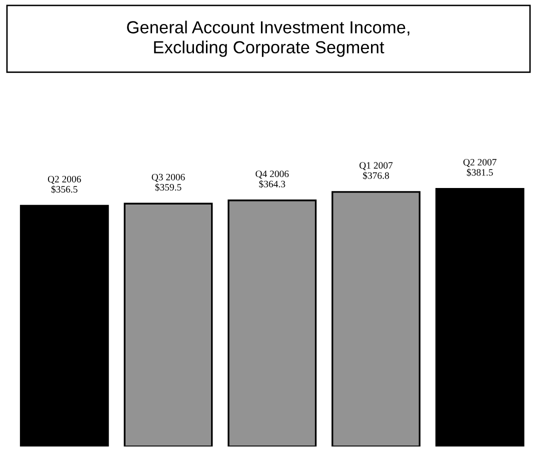 The width and height of the screenshot is (537, 451). What do you see at coordinates (64, 189) in the screenshot?
I see `data-label: $356.5` at bounding box center [64, 189].